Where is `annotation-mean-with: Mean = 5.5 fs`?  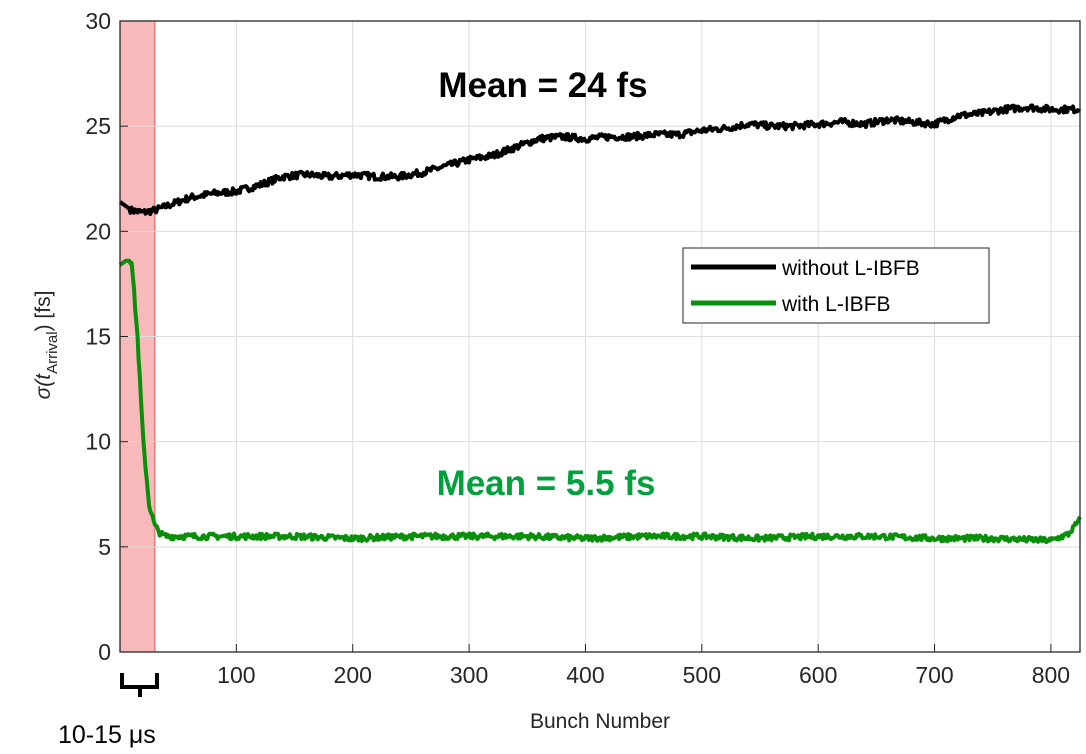
annotation-mean-with: Mean = 5.5 fs is located at coordinates (546, 483).